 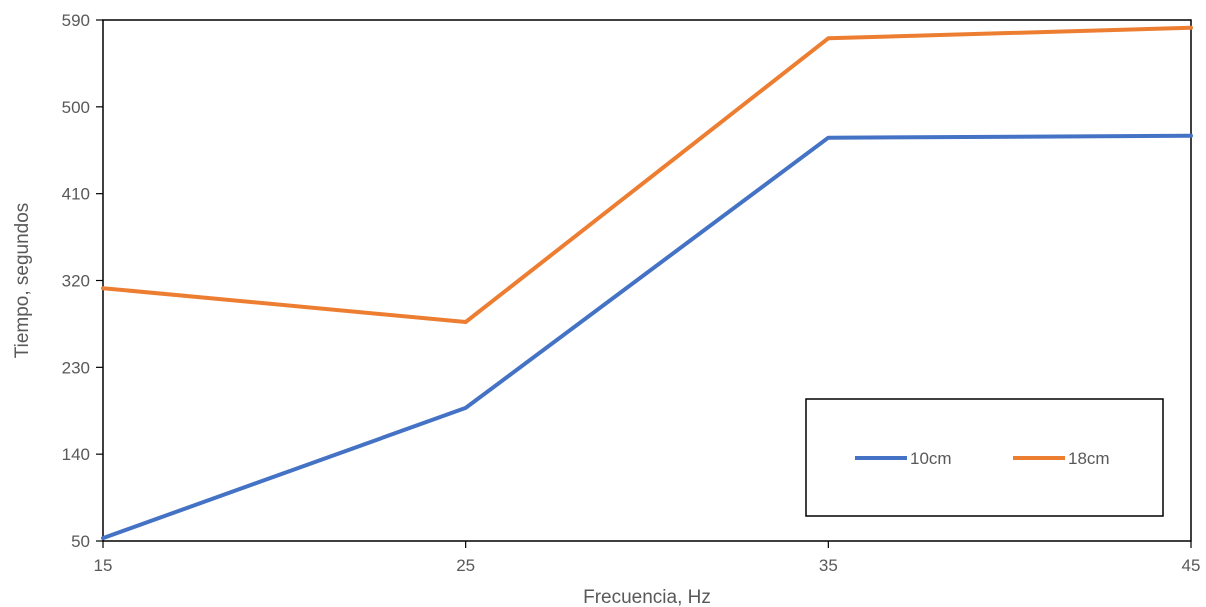 What do you see at coordinates (984, 457) in the screenshot?
I see `legend: 10cm 18cm` at bounding box center [984, 457].